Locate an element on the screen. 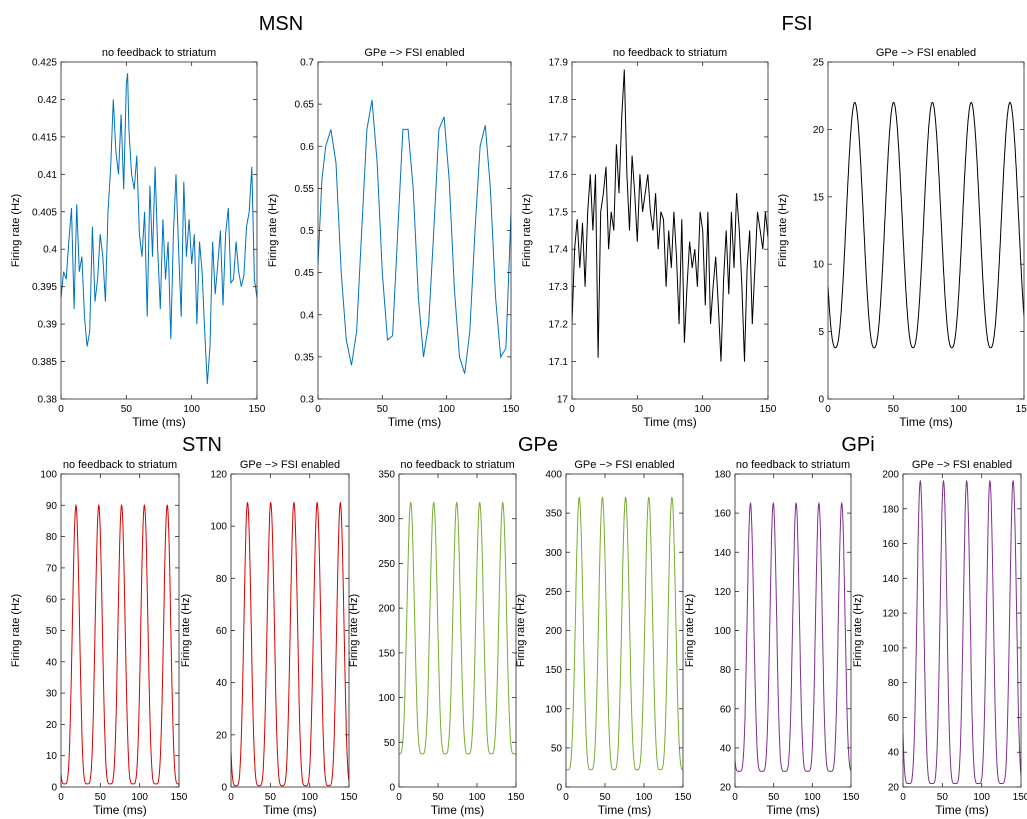  y-tick-label: 15 is located at coordinates (819, 197).